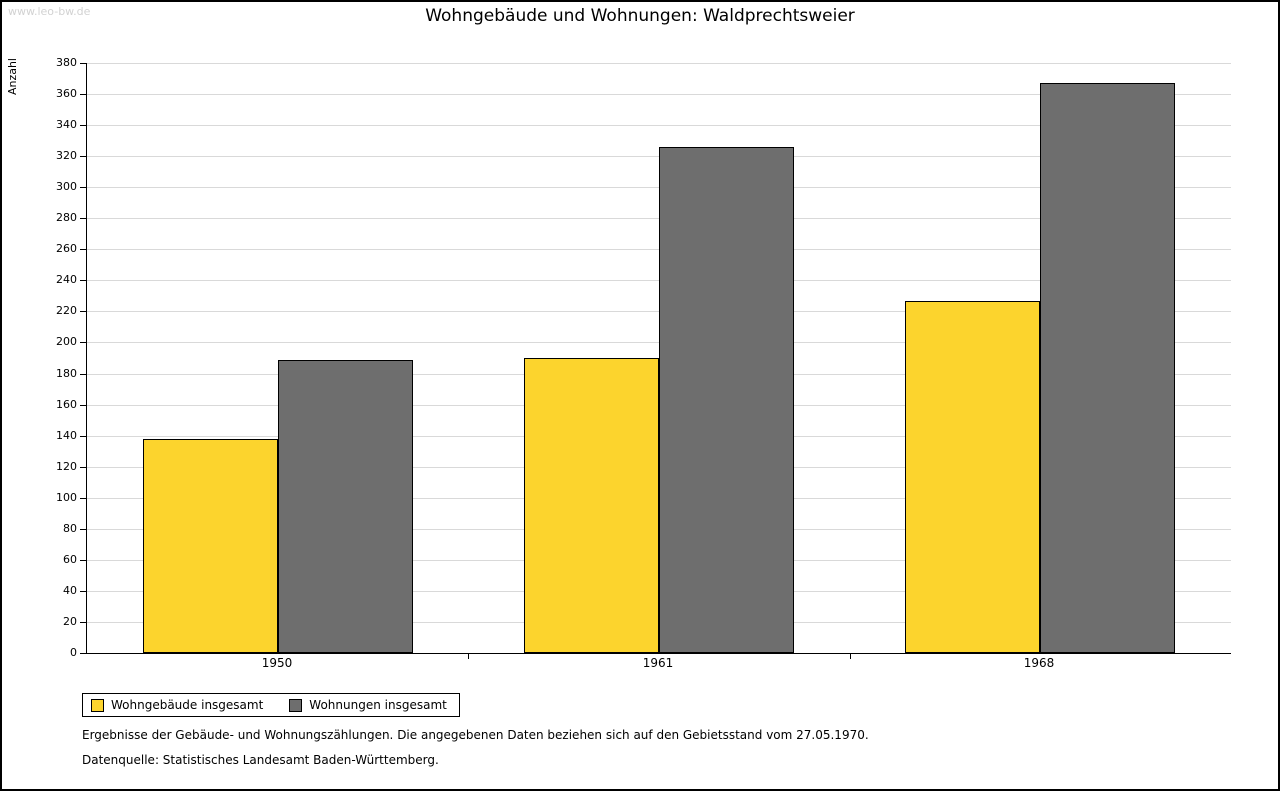  I want to click on y-axis-tick-label: 280, so click(66, 217).